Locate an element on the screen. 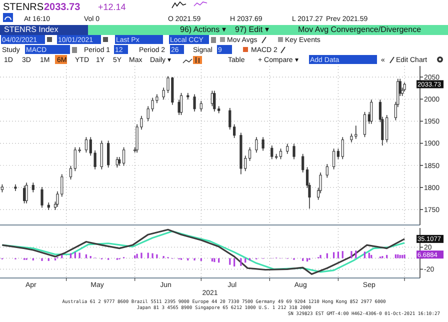 The image size is (448, 322). text: STENRS is located at coordinates (23, 7).